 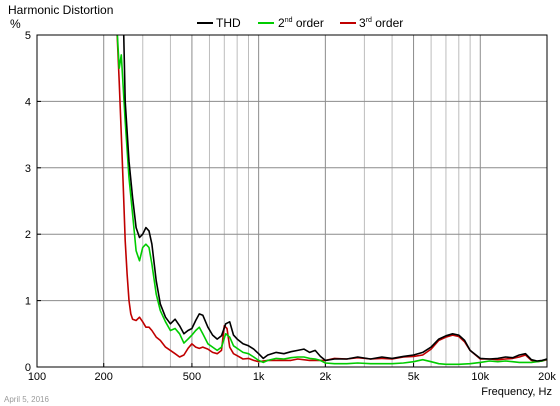 What do you see at coordinates (28, 102) in the screenshot?
I see `y-tick-label: 4` at bounding box center [28, 102].